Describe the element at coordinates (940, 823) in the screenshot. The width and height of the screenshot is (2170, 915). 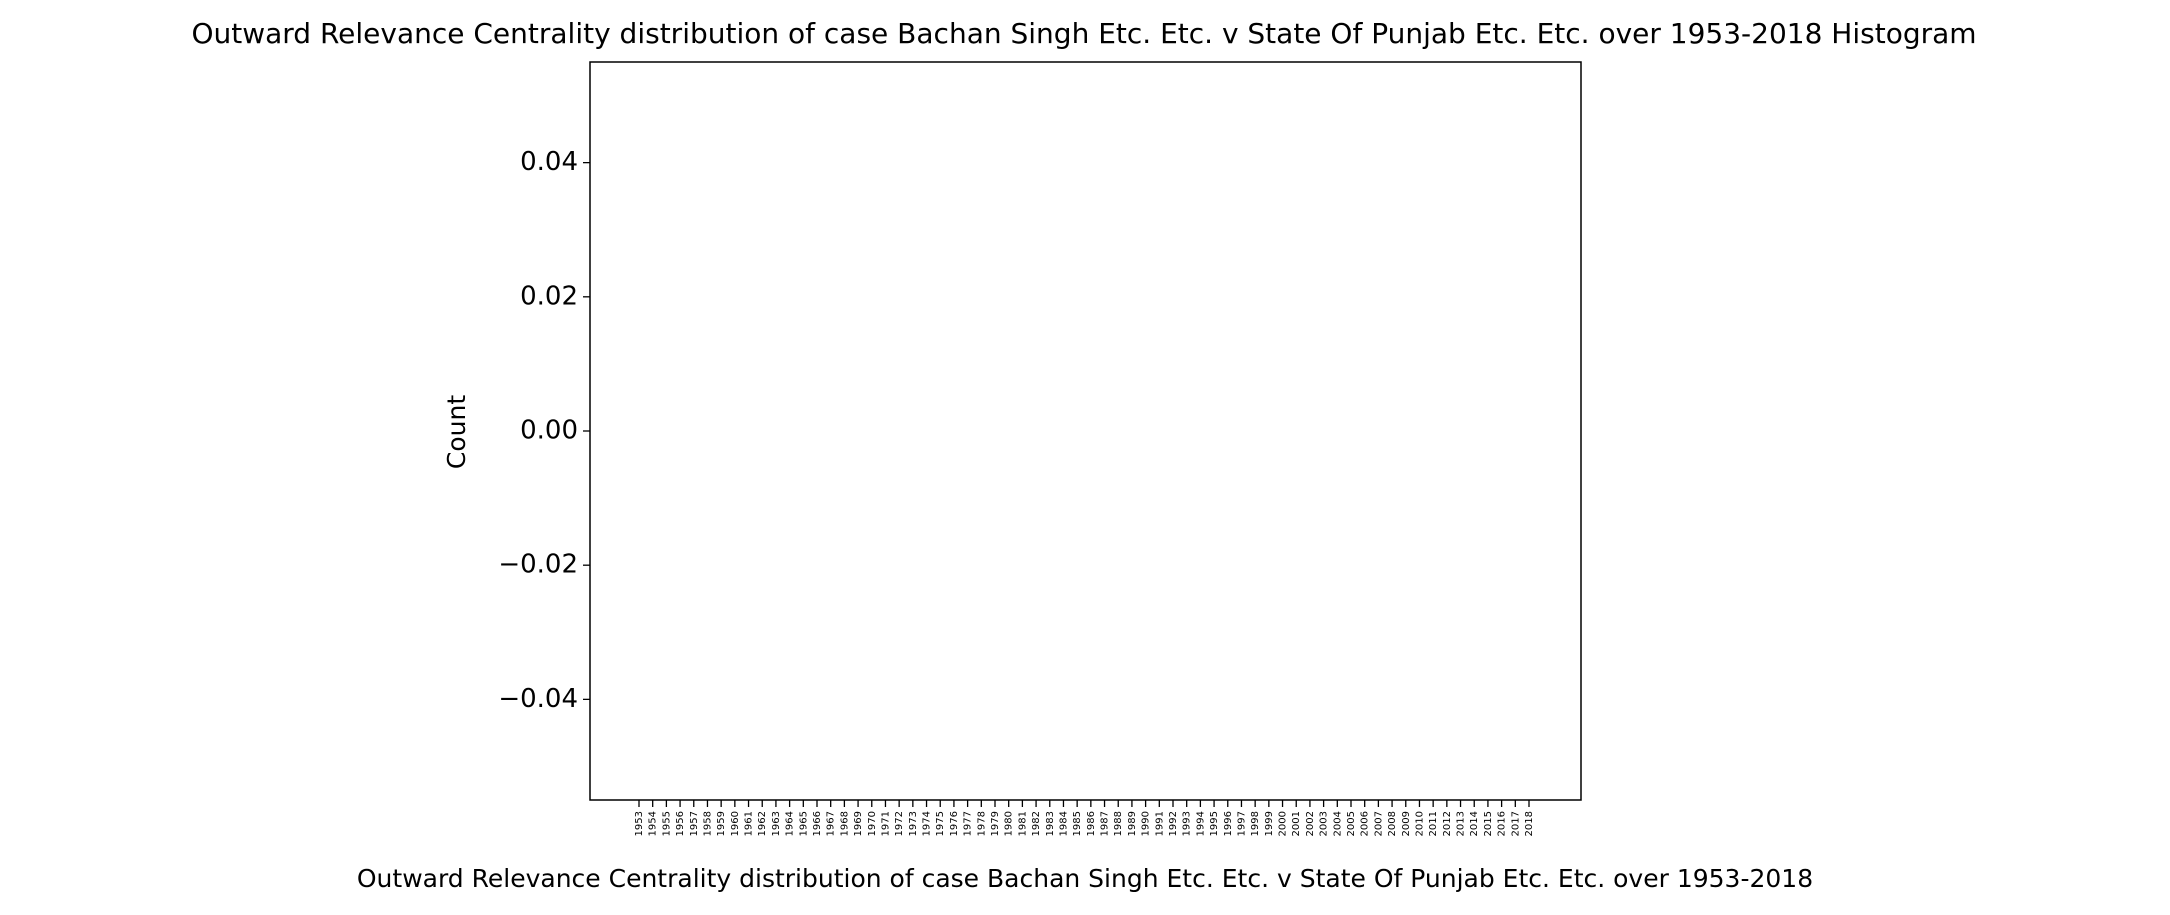
I see `x-tick-label: 1975` at that location.